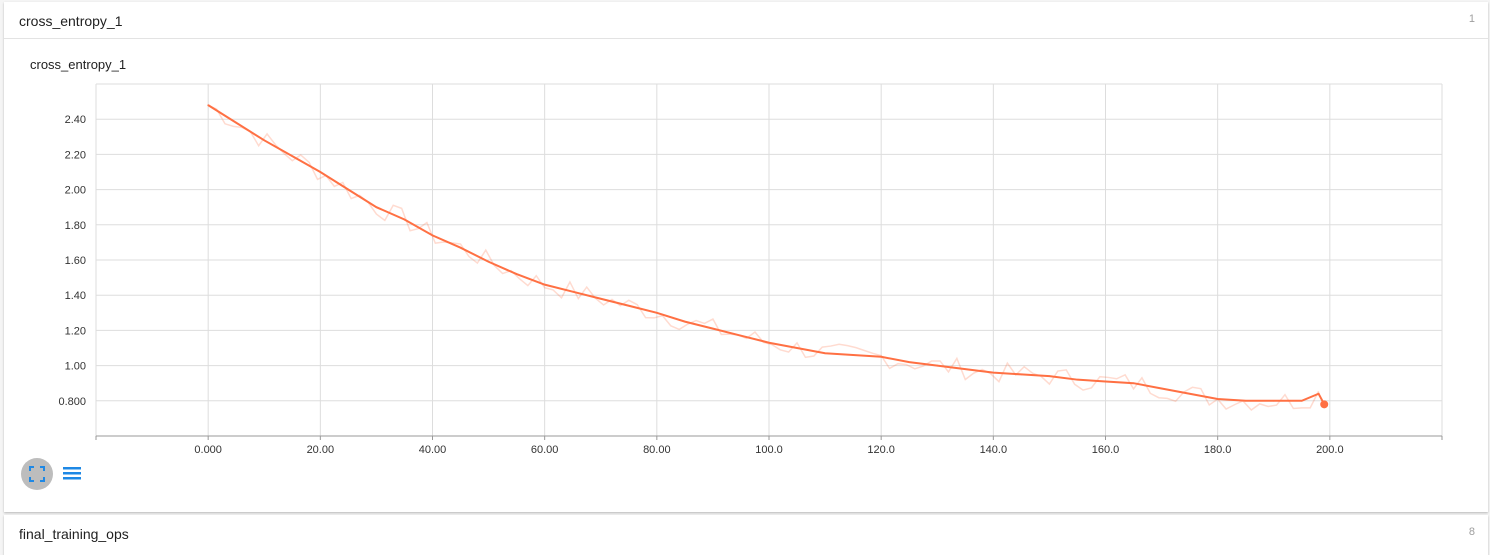 This screenshot has width=1490, height=555. Describe the element at coordinates (881, 450) in the screenshot. I see `x-tick-label: 120.0` at that location.